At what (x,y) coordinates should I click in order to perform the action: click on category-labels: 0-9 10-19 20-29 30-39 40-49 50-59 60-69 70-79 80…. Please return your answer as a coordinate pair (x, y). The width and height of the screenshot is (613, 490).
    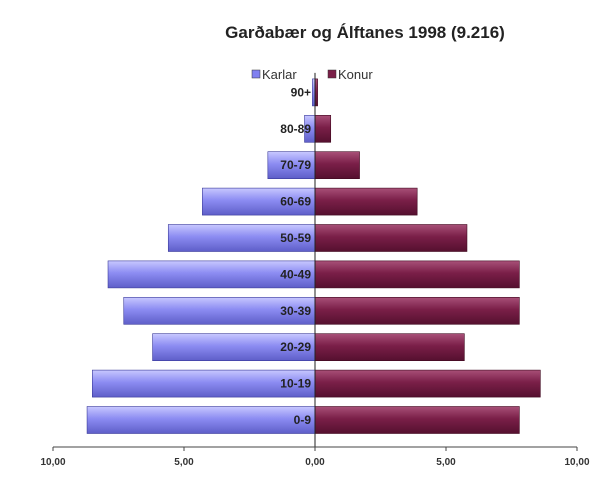
    Looking at the image, I should click on (295, 256).